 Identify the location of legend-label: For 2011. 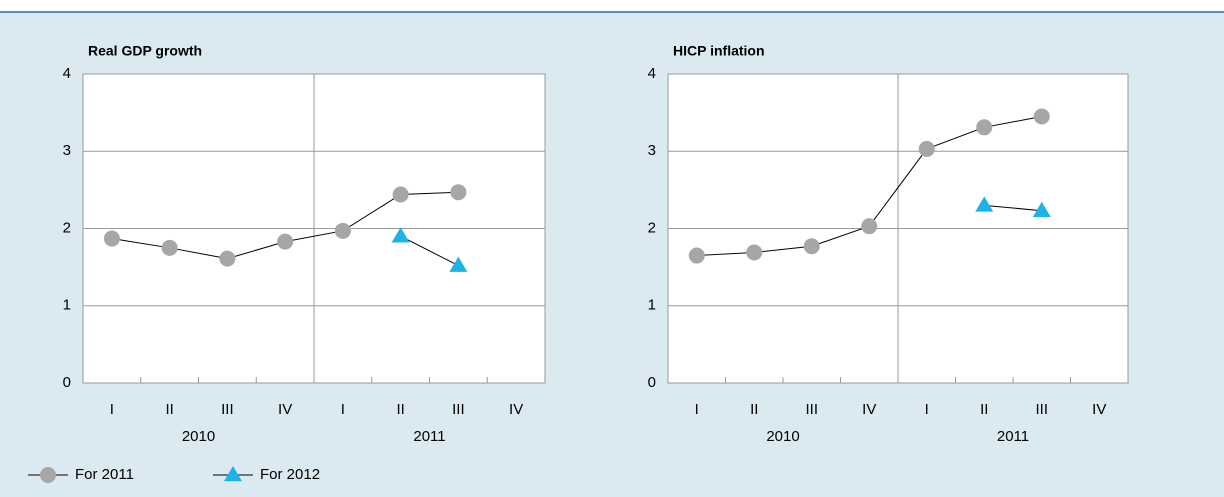
(104, 474).